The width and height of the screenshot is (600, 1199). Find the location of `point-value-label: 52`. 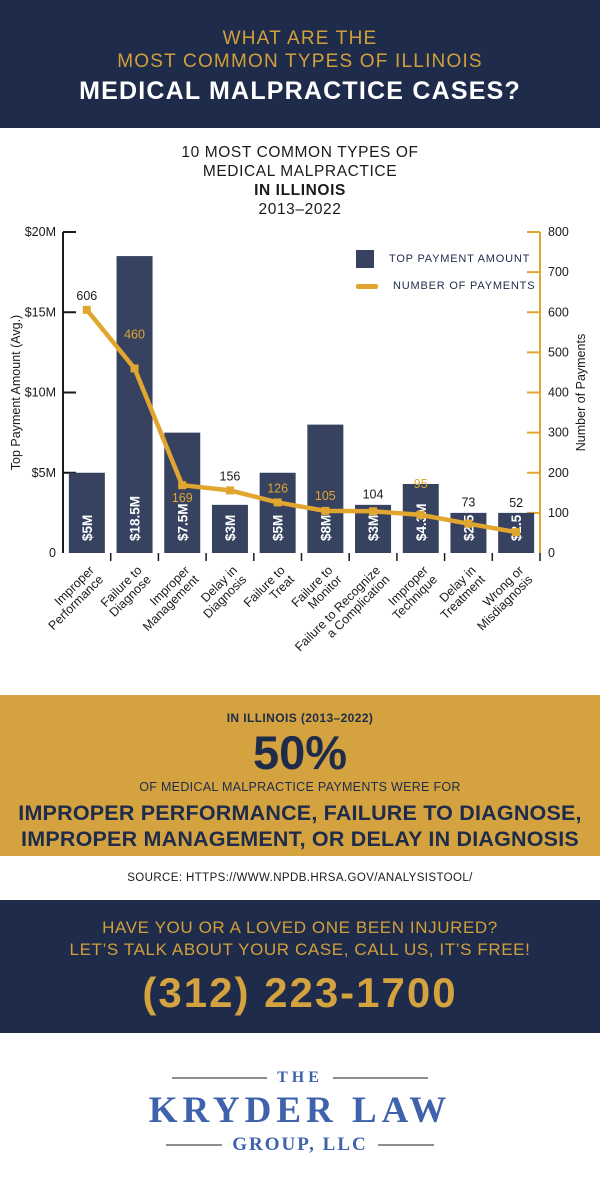

point-value-label: 52 is located at coordinates (516, 503).